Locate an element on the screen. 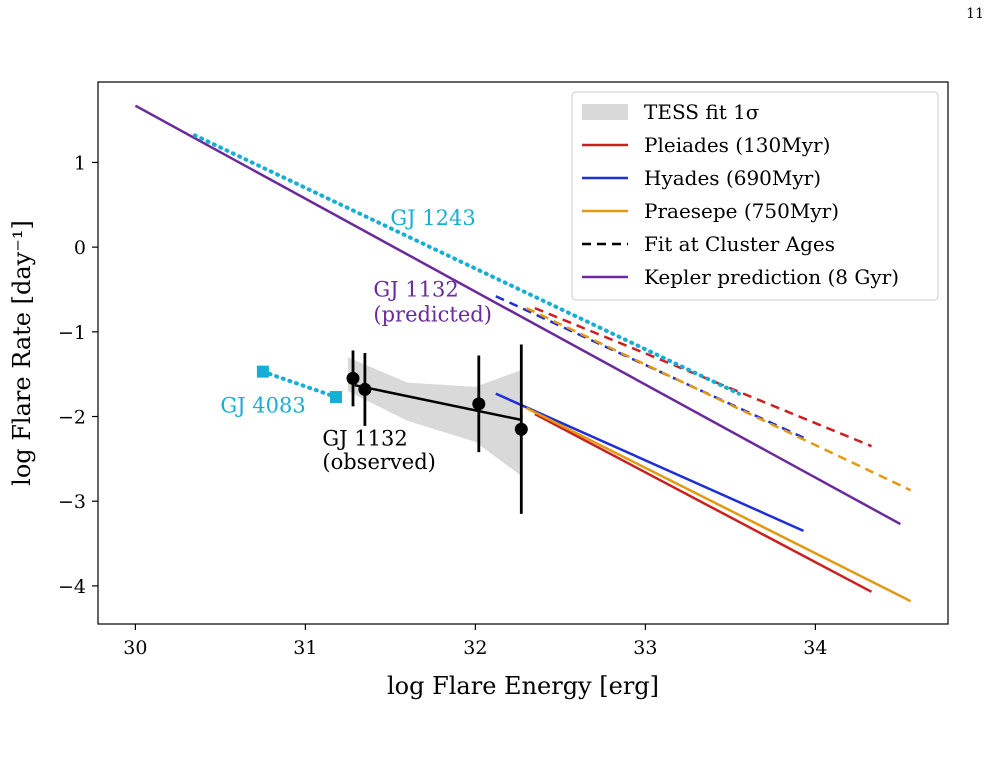 The image size is (994, 761). series-pleiades-130myr is located at coordinates (703, 502).